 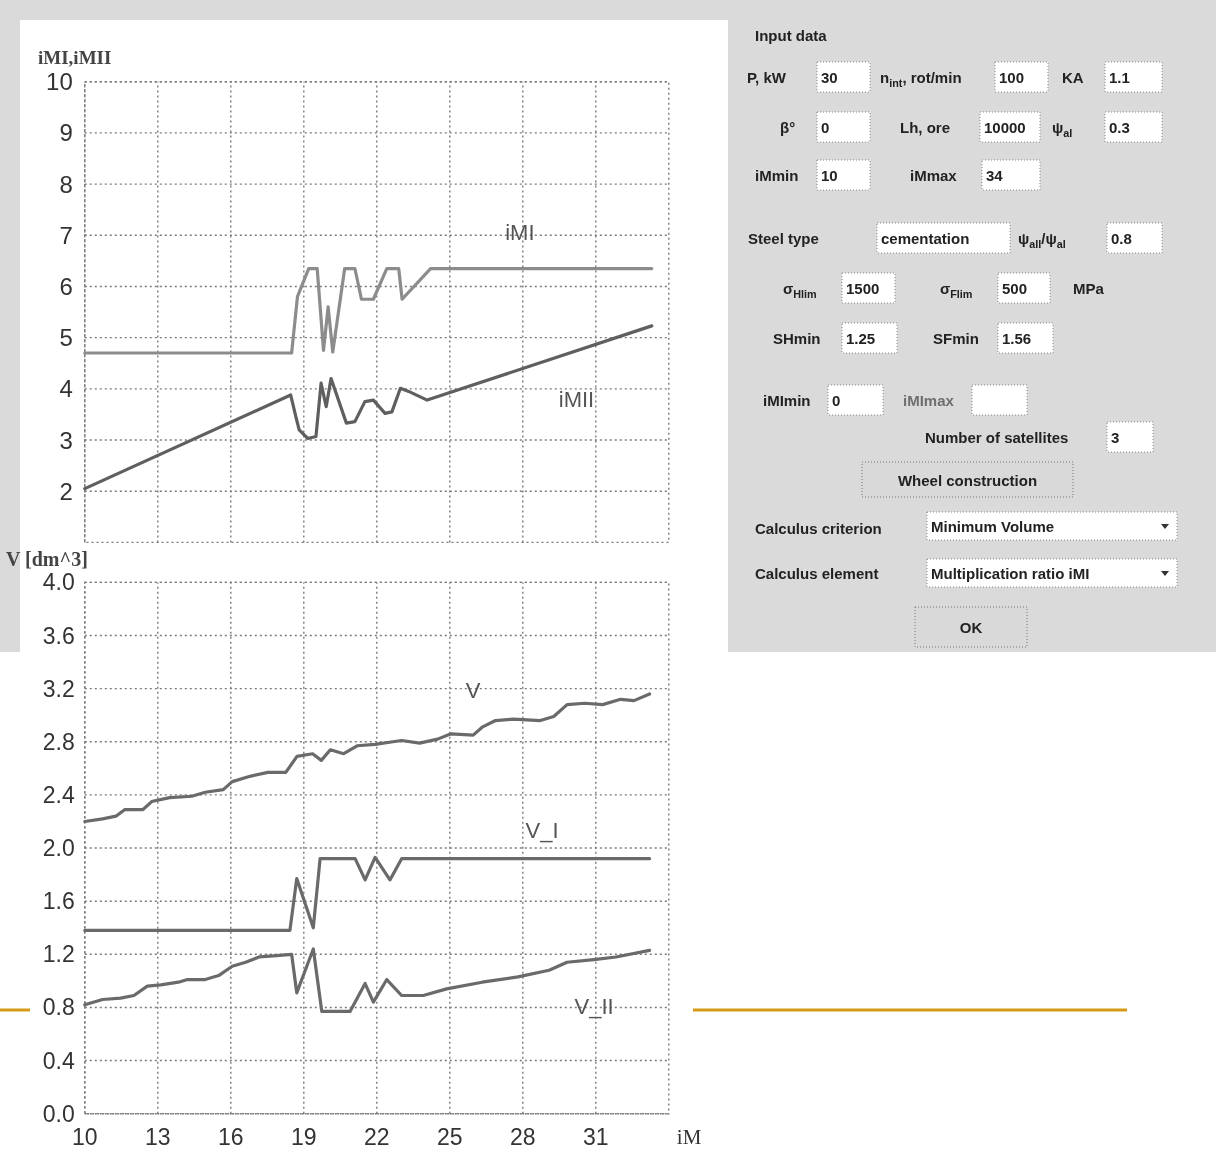 What do you see at coordinates (788, 127) in the screenshot?
I see `text: β°` at bounding box center [788, 127].